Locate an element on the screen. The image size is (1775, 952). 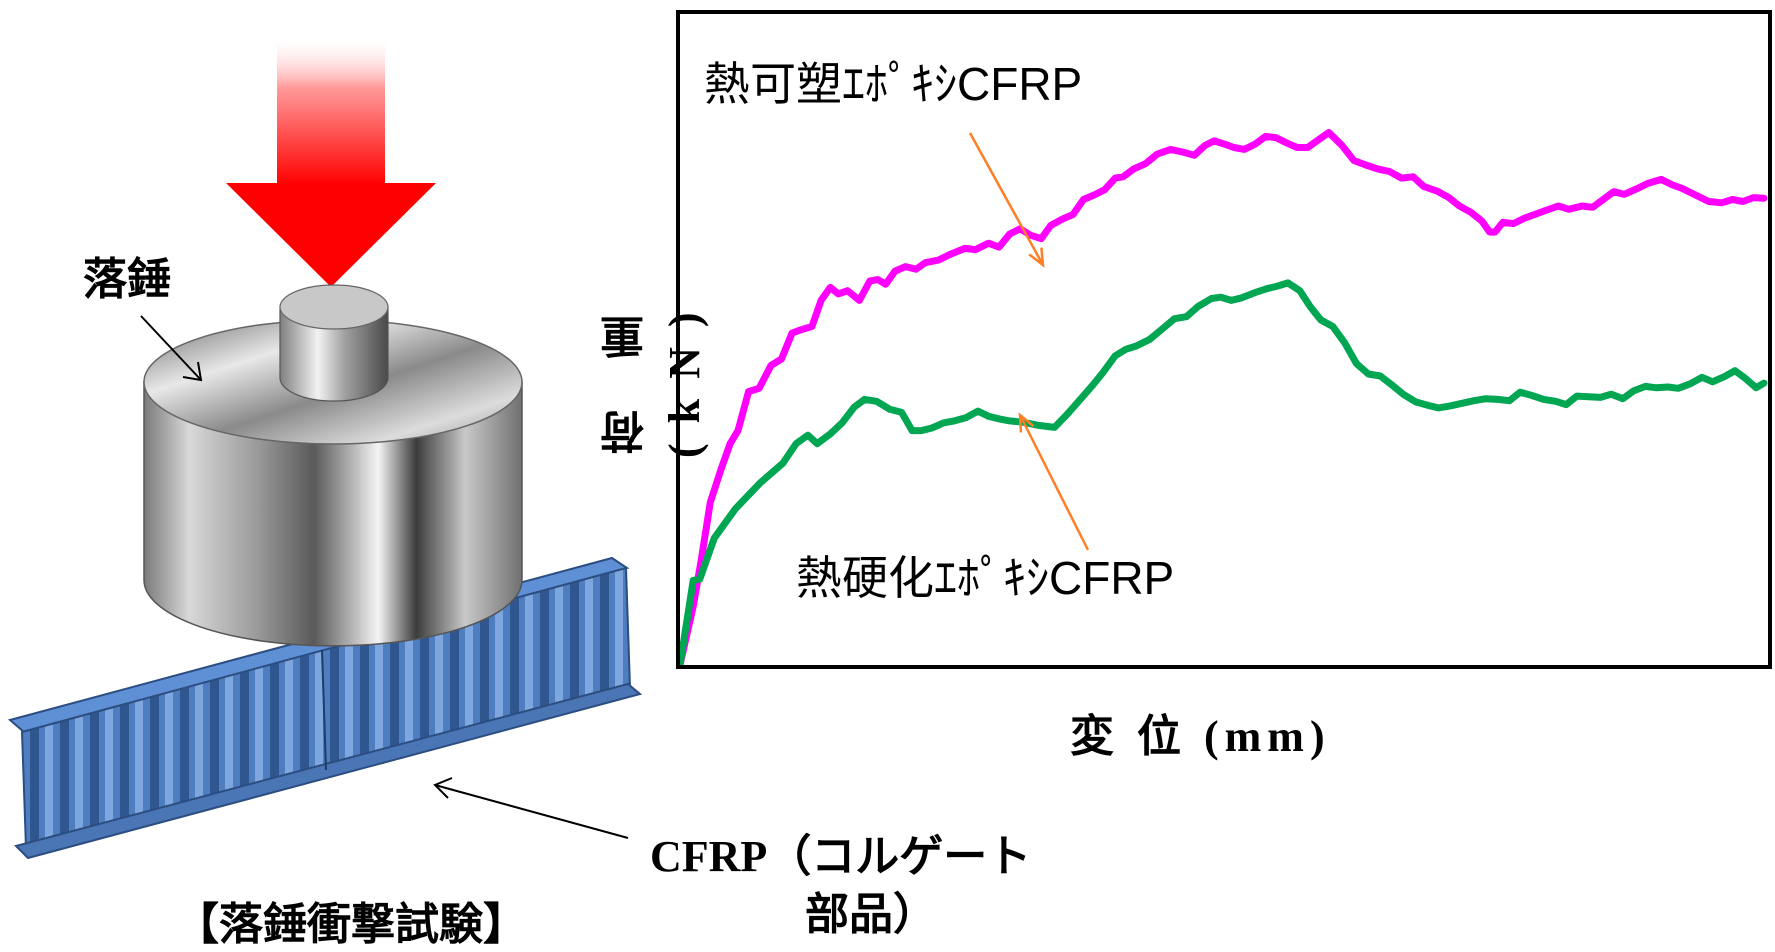
drop-weight-label: 落錘 is located at coordinates (127, 279).